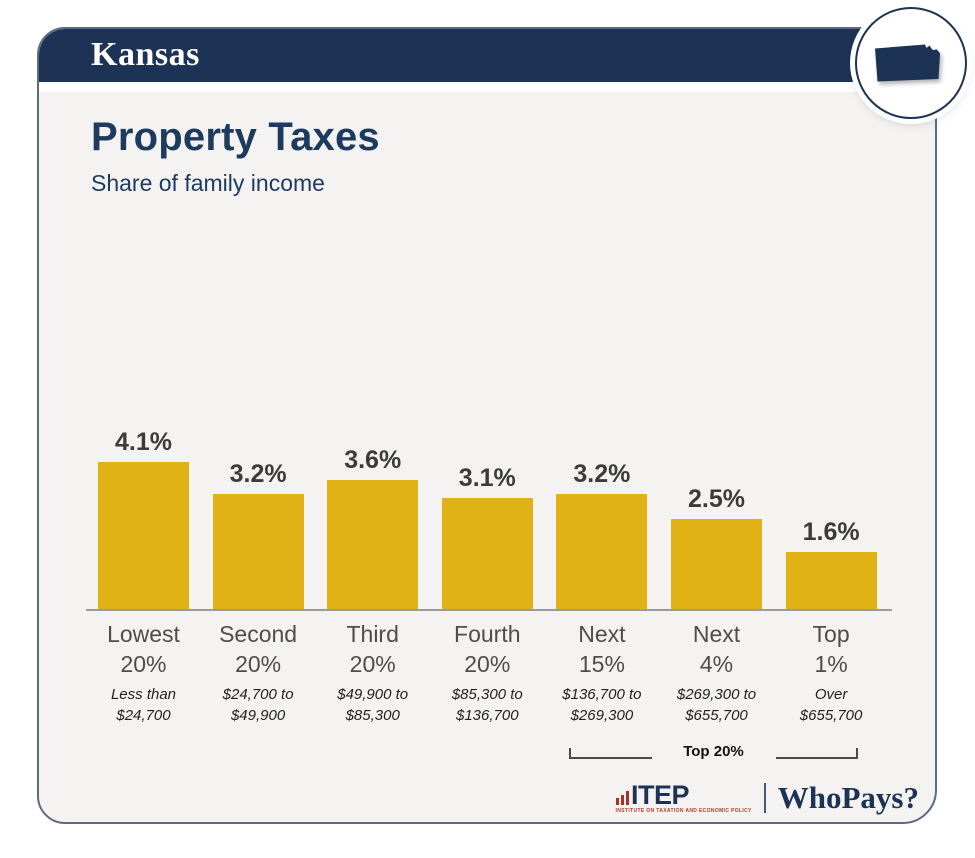 The height and width of the screenshot is (858, 975). I want to click on whopays-wordmark: WhoPays?, so click(848, 797).